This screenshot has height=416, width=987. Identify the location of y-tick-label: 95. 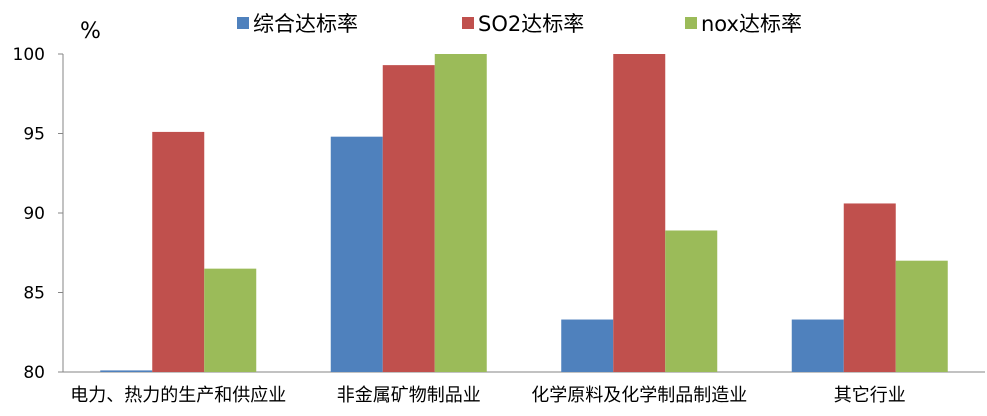
(34, 135).